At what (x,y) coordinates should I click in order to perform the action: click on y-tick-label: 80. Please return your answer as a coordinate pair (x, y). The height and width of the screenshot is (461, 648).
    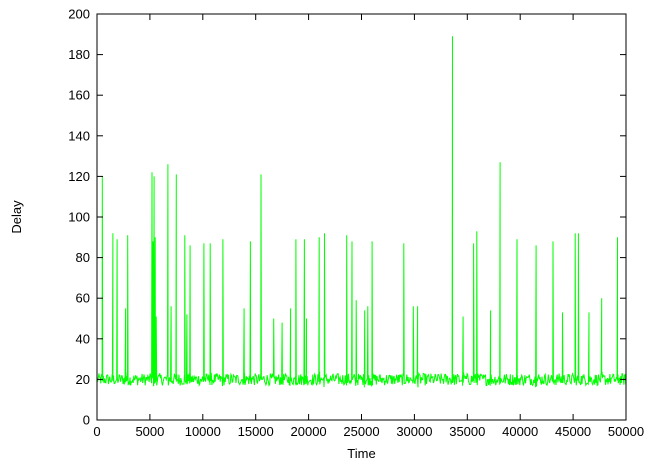
    Looking at the image, I should click on (83, 257).